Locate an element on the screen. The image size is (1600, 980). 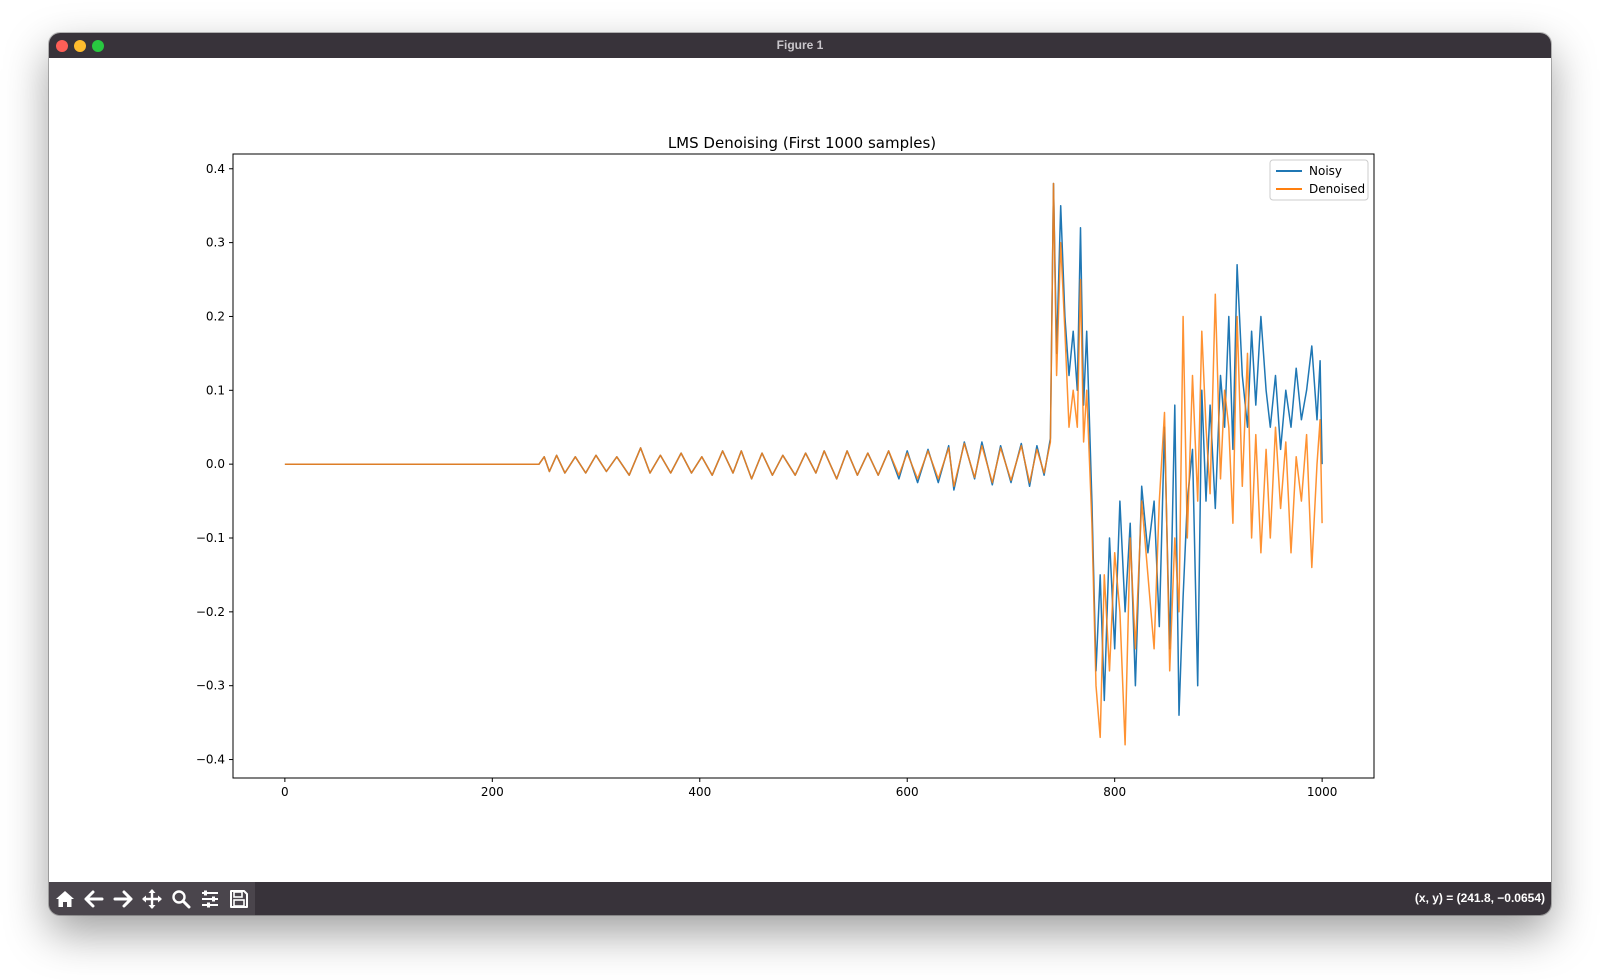
back-arrow-icon is located at coordinates (93, 898).